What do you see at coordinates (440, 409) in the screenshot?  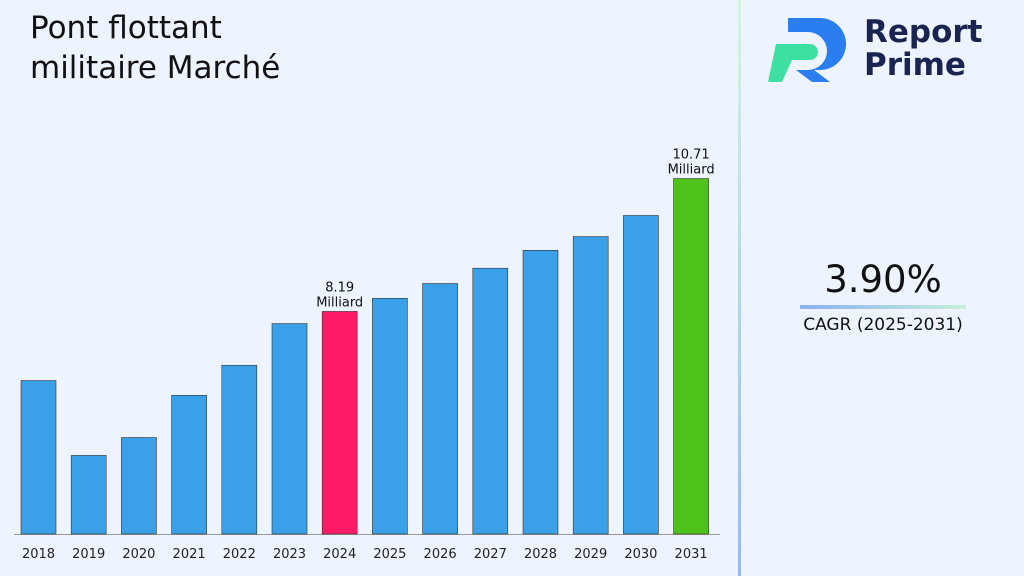 I see `bar-2026` at bounding box center [440, 409].